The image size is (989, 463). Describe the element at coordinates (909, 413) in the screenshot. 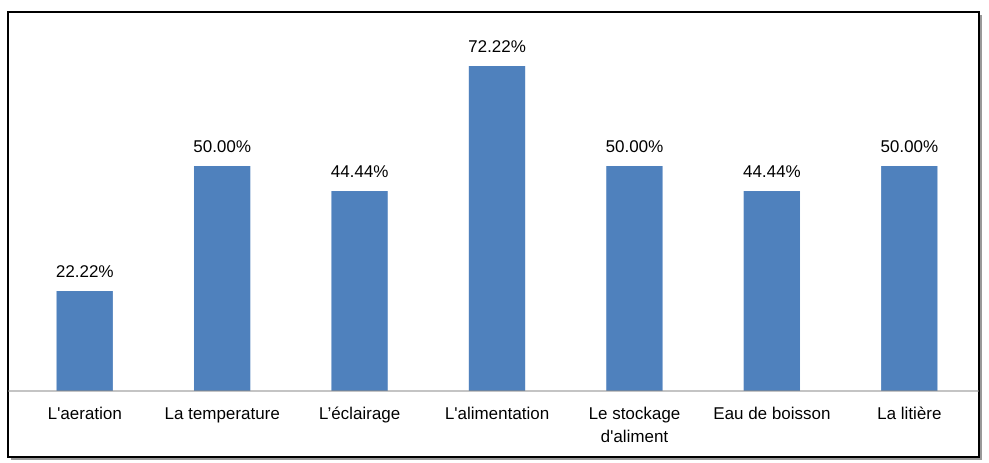

I see `x-tick-label: La litière` at that location.